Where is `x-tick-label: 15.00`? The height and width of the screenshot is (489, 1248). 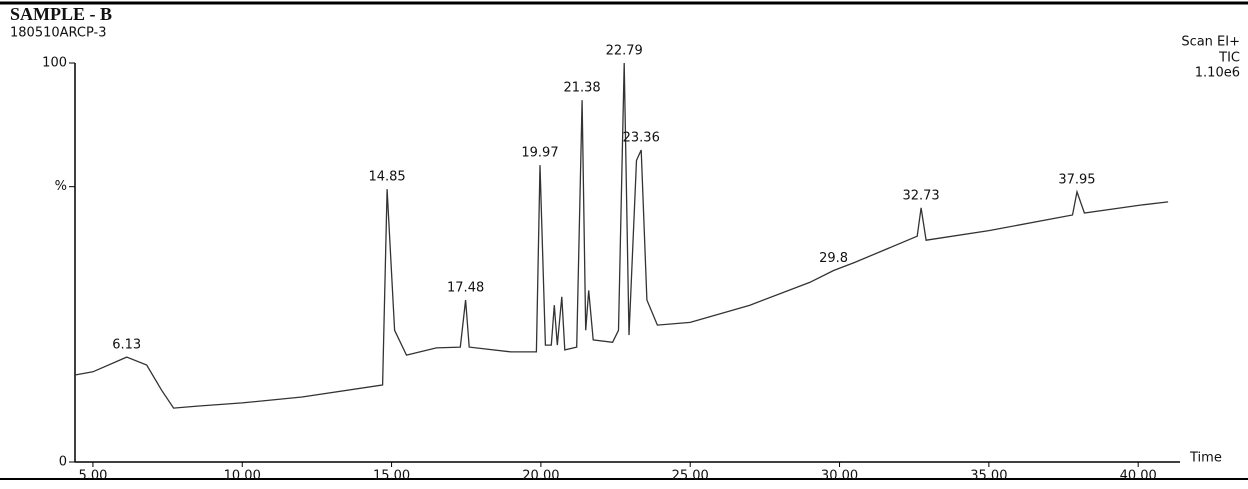 x-tick-label: 15.00 is located at coordinates (391, 476).